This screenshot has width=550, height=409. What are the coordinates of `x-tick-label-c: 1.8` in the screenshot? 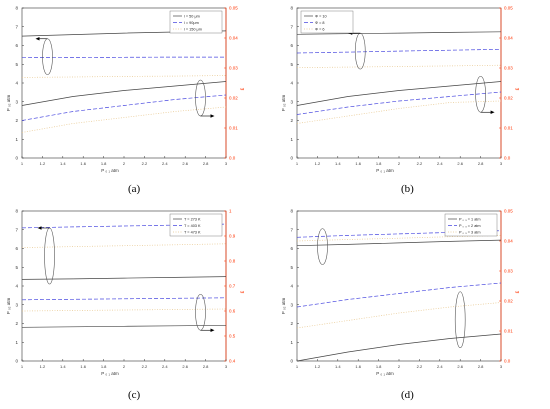 It's located at (104, 366).